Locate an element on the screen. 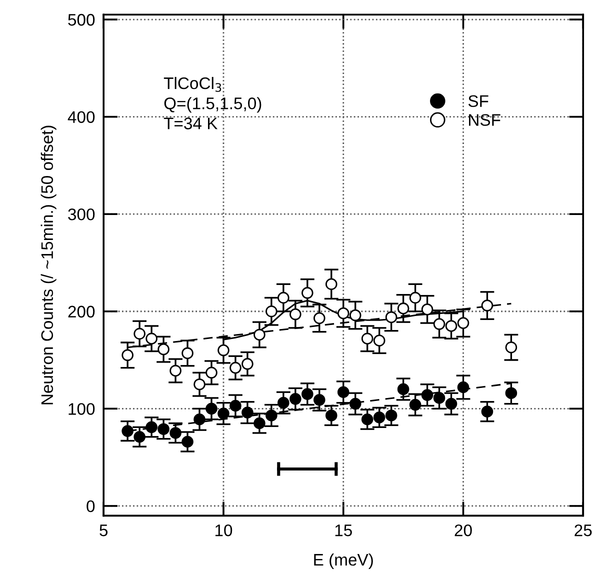  x-tick-label: 5 is located at coordinates (104, 530).